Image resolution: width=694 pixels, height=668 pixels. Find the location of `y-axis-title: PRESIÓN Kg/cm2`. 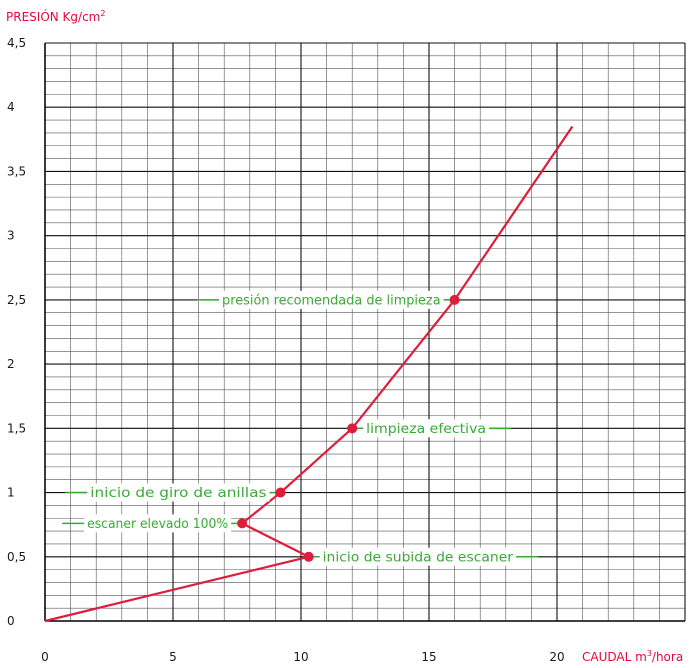

y-axis-title: PRESIÓN Kg/cm2 is located at coordinates (55, 16).